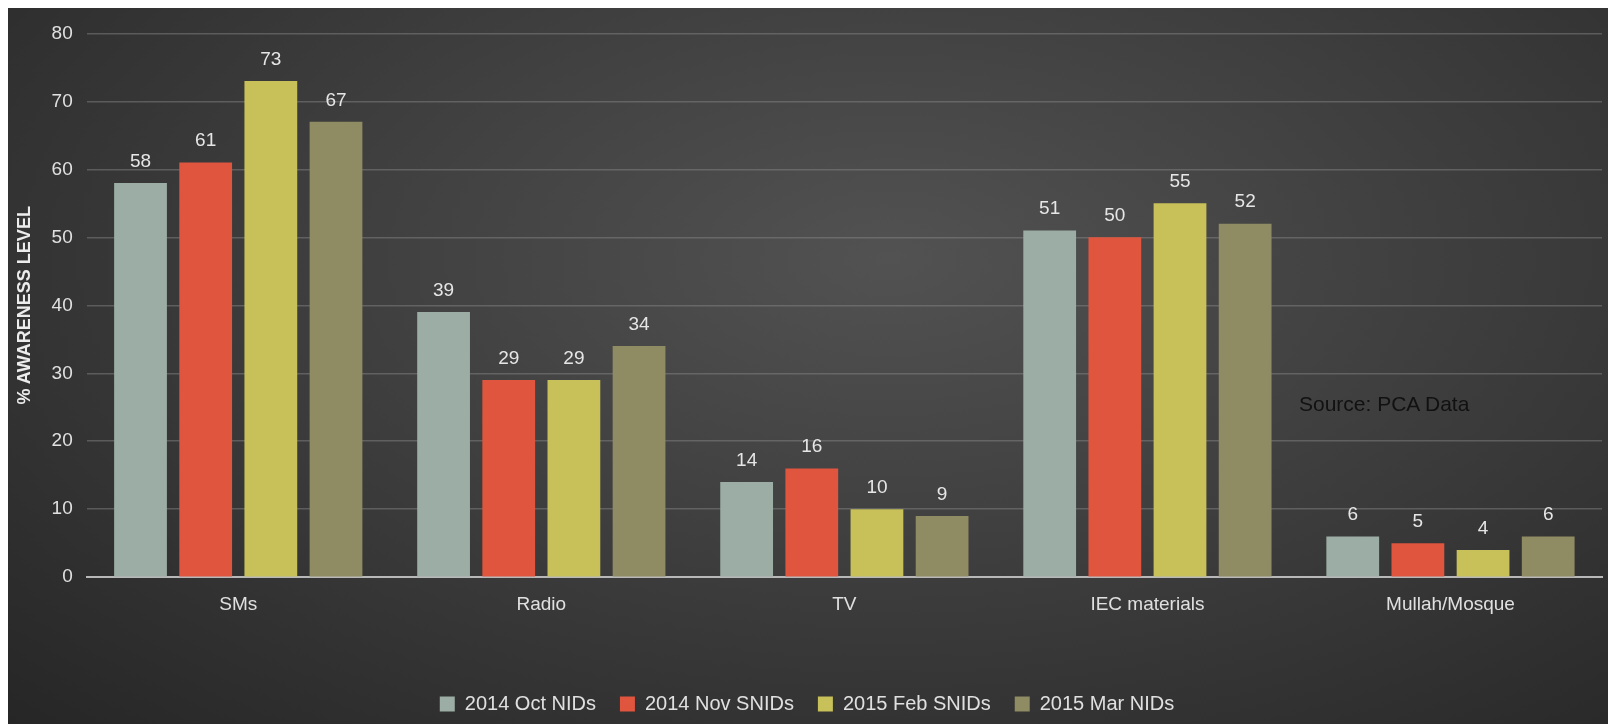  I want to click on data-label: 14, so click(747, 459).